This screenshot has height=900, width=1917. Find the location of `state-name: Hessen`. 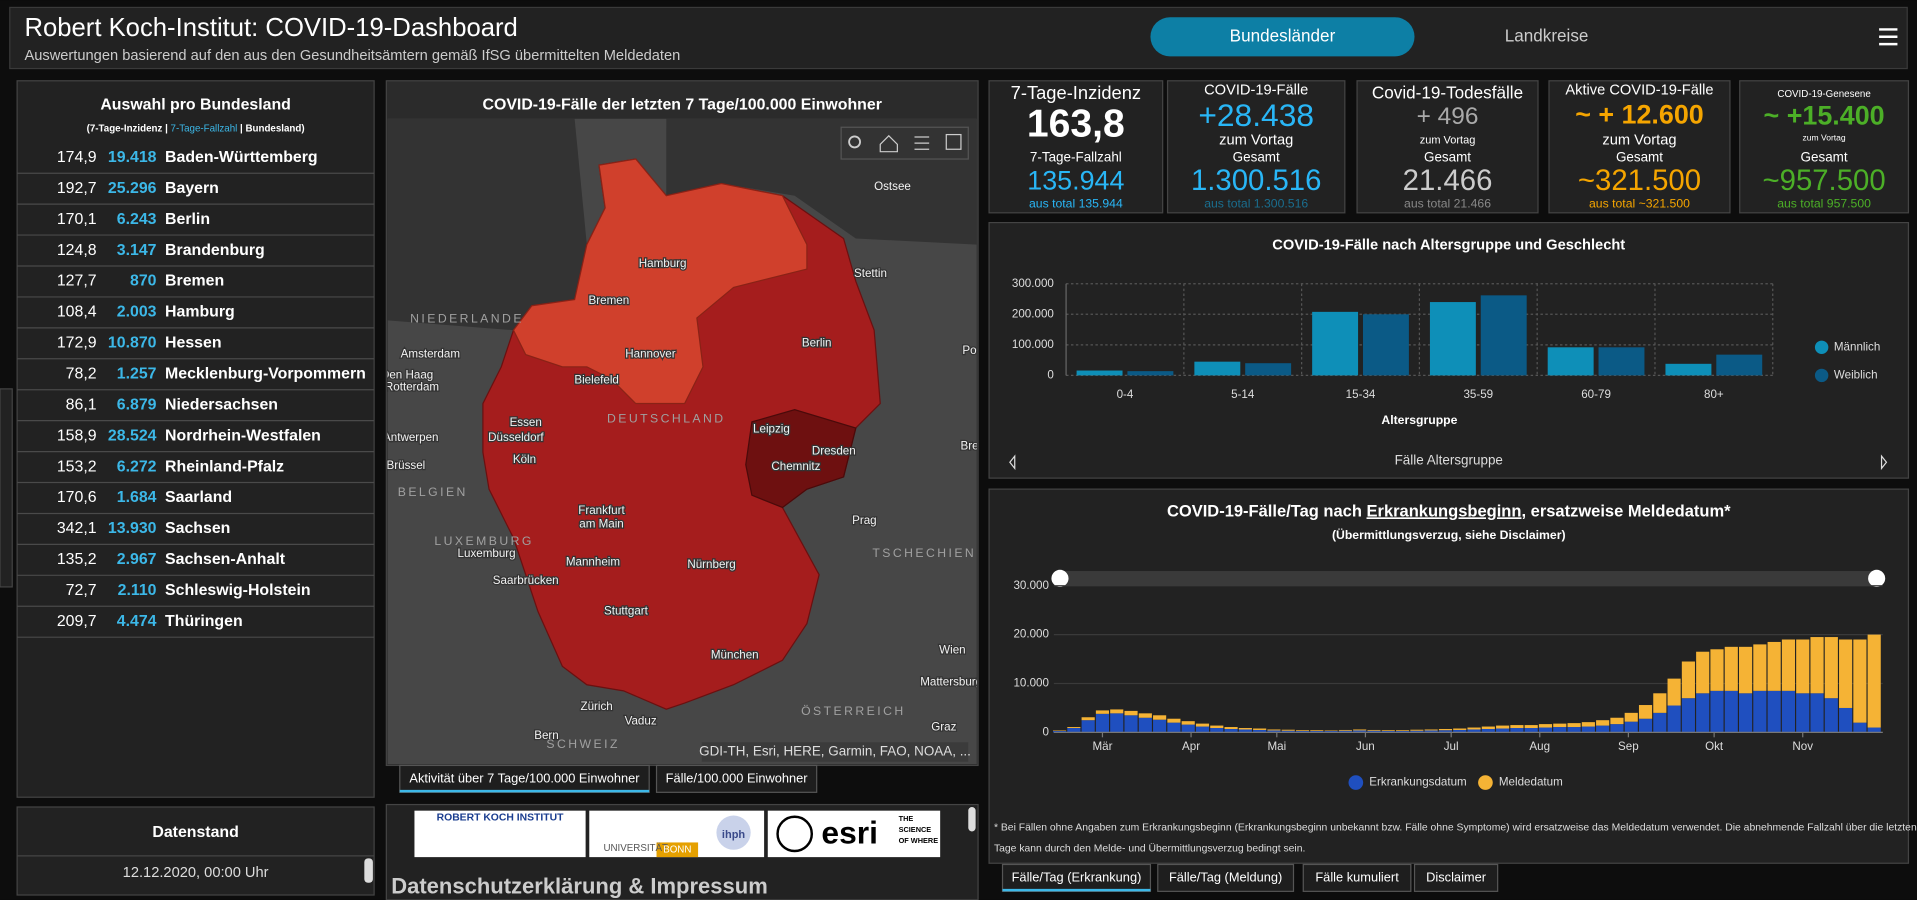

state-name: Hessen is located at coordinates (193, 343).